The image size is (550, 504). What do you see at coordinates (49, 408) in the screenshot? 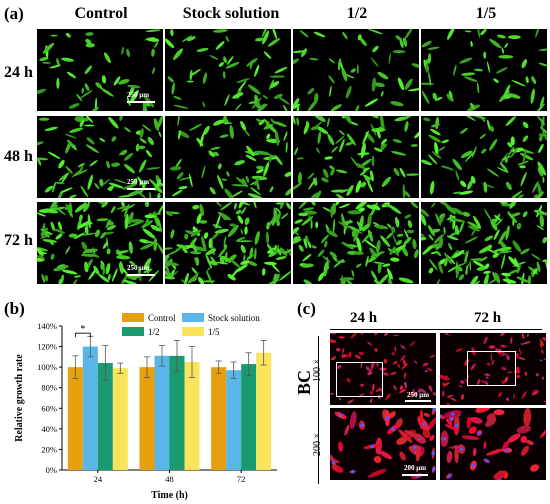
I see `y-tick-label: 60%` at bounding box center [49, 408].